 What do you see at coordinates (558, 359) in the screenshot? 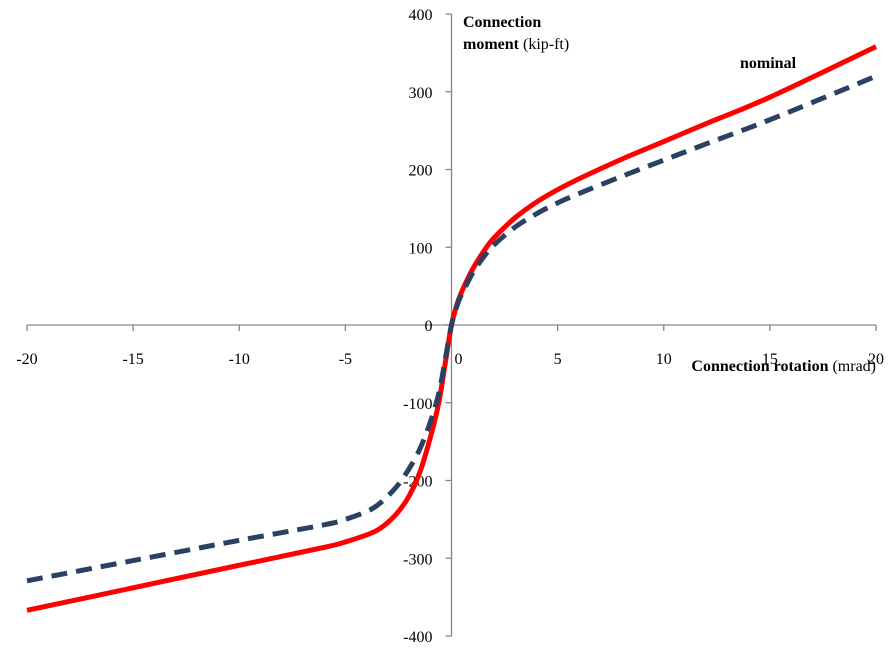
I see `x-tick-label: 5` at bounding box center [558, 359].